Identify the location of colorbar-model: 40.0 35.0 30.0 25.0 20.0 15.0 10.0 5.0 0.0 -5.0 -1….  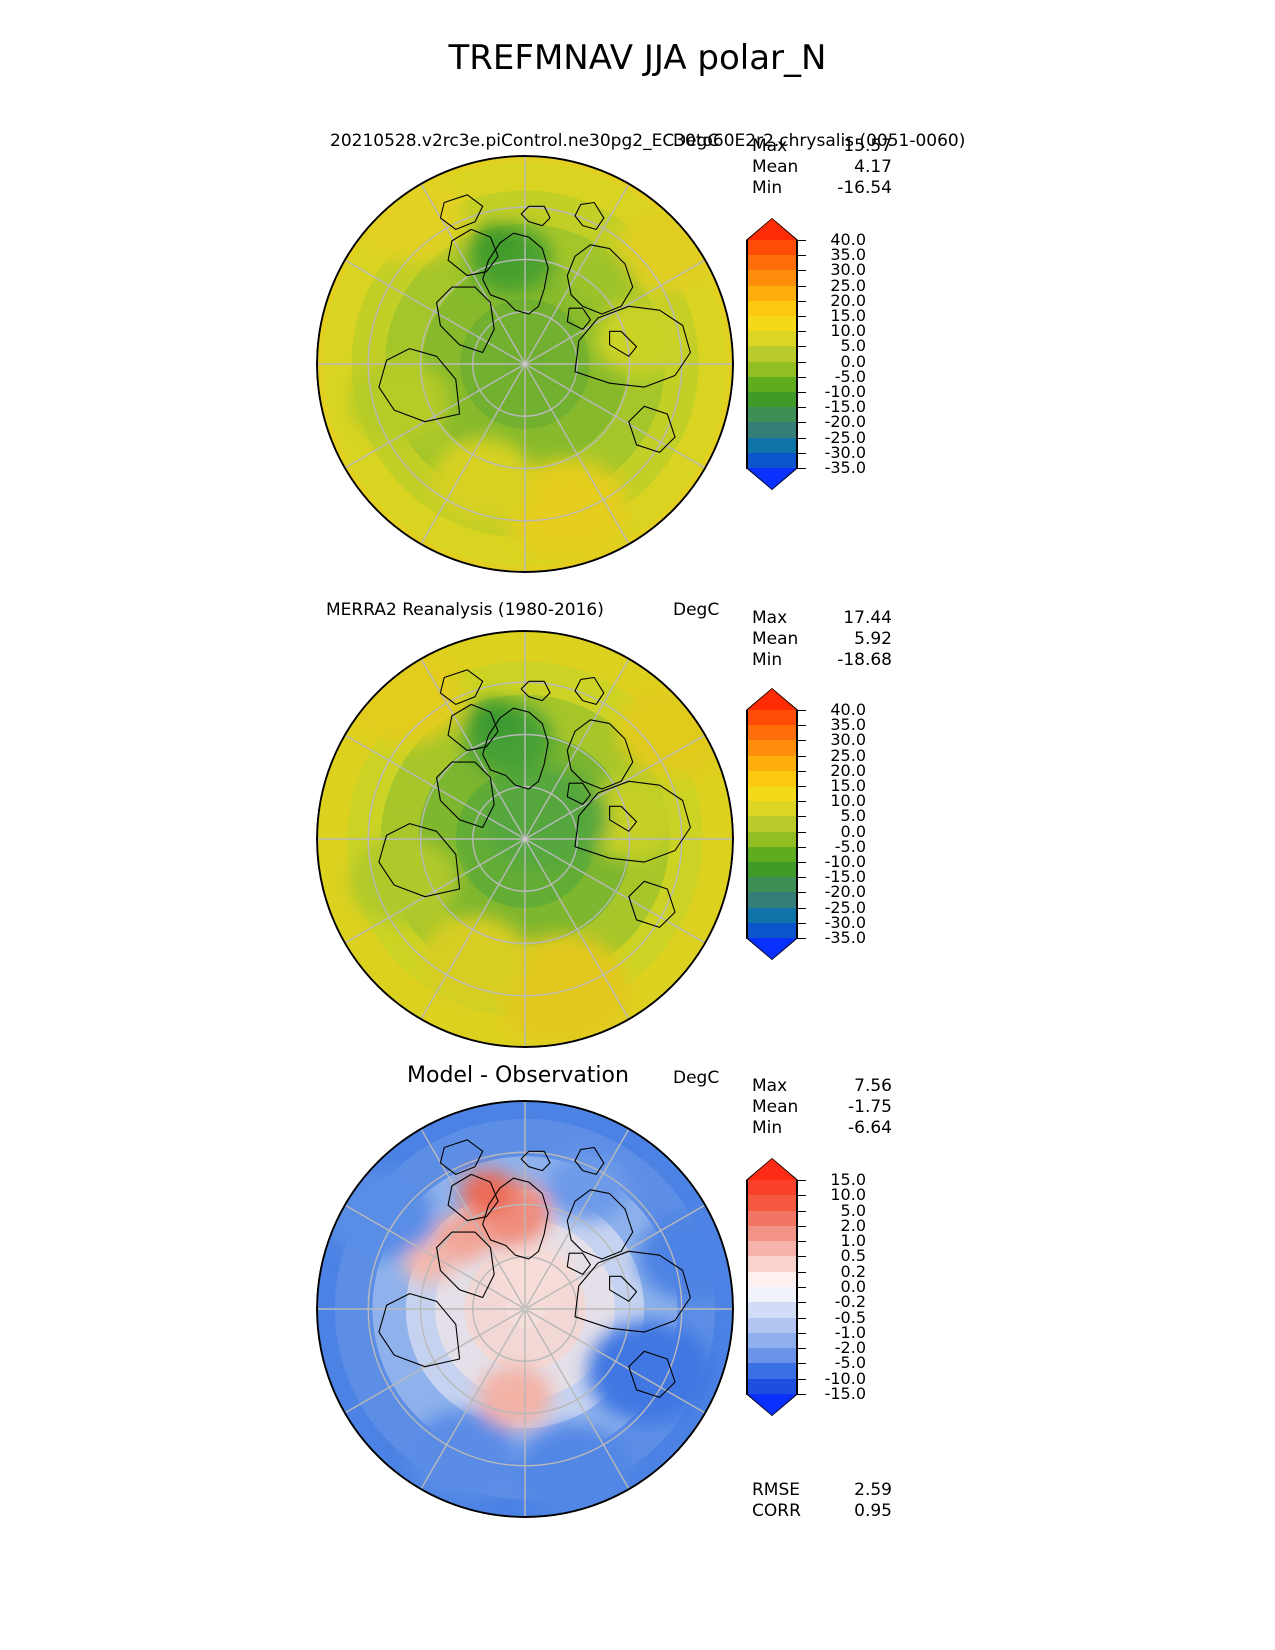
(806, 354).